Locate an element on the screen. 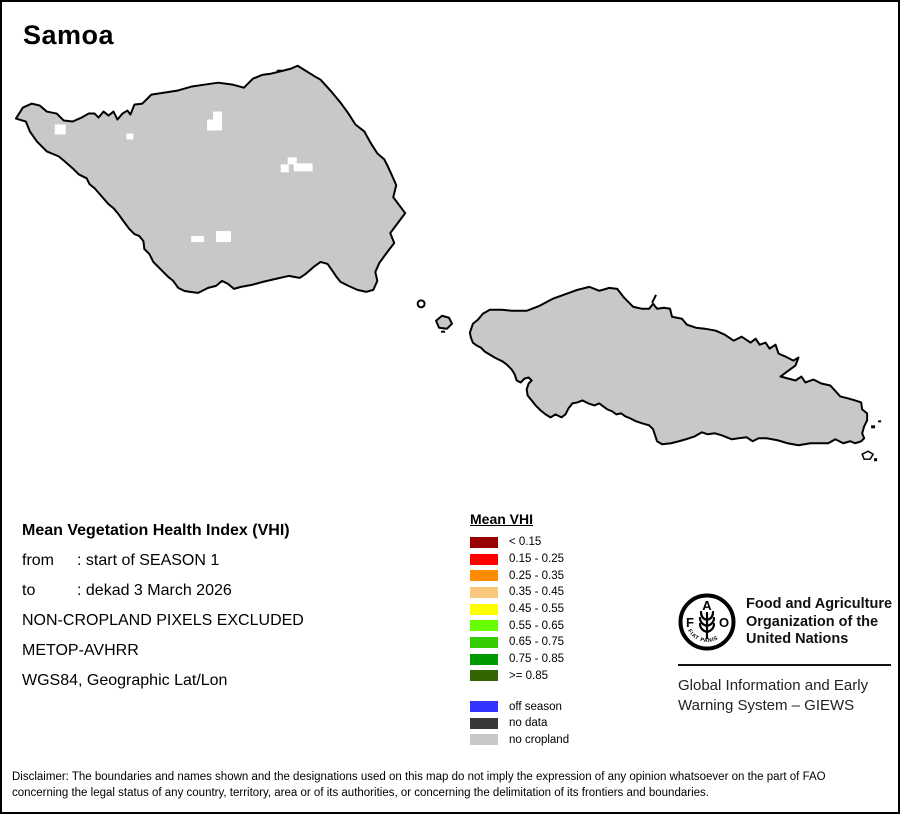 Image resolution: width=900 pixels, height=814 pixels. info-line: from : start of SEASON 1 is located at coordinates (163, 561).